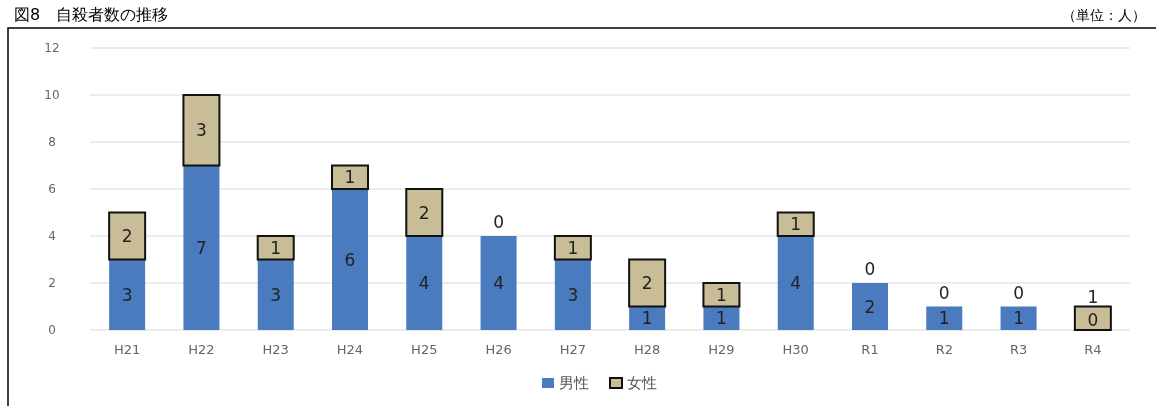 This screenshot has height=406, width=1156. I want to click on x-tick-label: R3, so click(1018, 349).